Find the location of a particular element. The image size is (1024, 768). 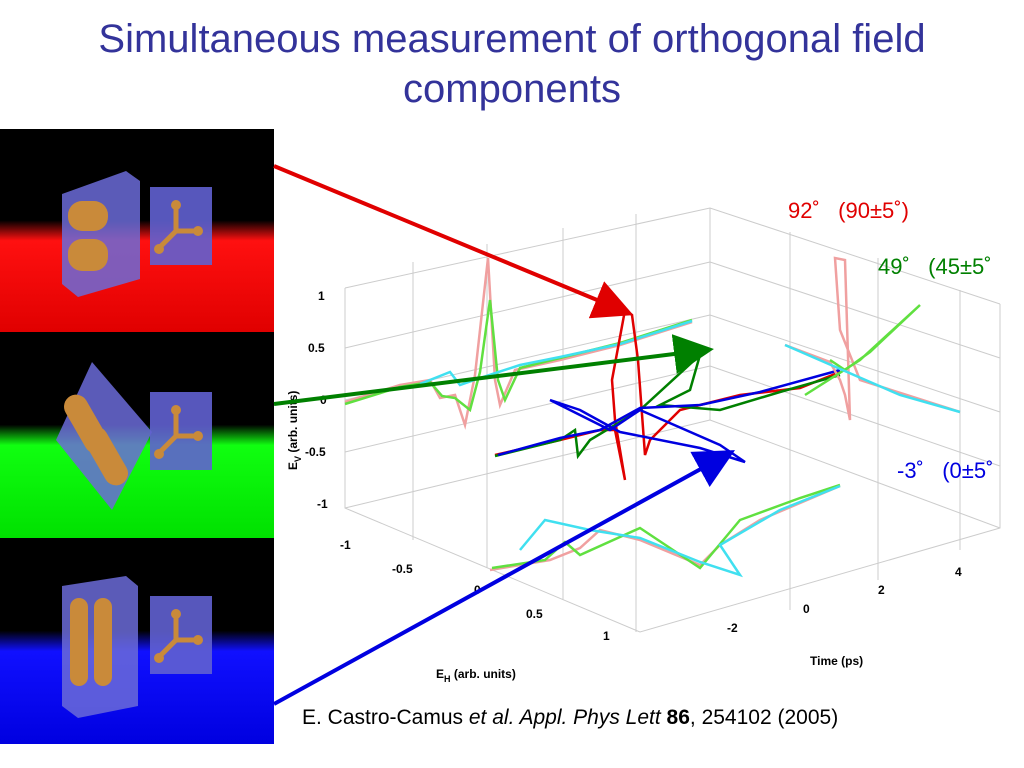

h-tick: 1 is located at coordinates (606, 636).